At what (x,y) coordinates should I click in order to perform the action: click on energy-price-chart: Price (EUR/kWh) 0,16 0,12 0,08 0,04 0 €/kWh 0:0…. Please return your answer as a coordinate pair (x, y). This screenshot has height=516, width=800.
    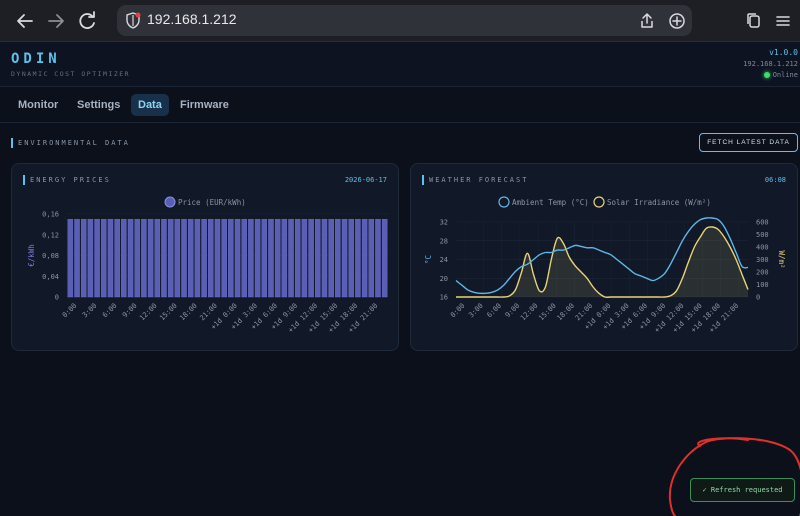
    Looking at the image, I should click on (207, 265).